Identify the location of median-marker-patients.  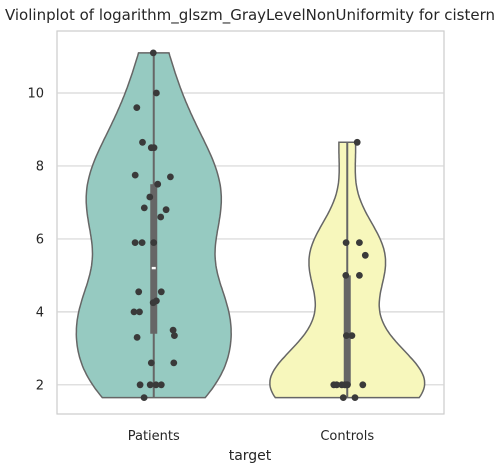
(153, 268).